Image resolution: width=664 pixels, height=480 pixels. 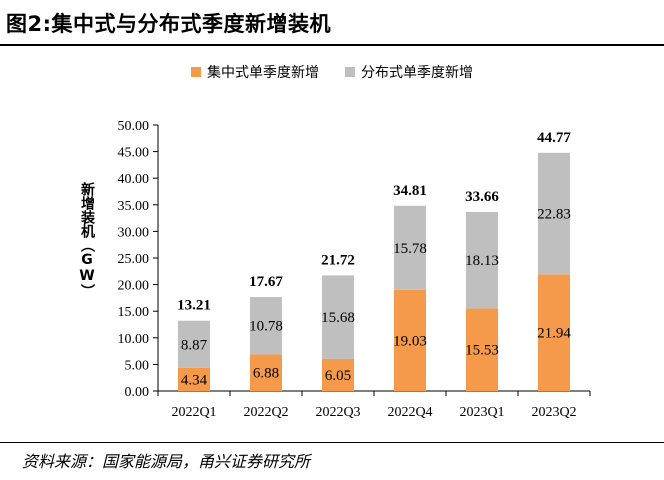 I want to click on legend-item-series1: 集中式单季度新增, so click(x=255, y=72).